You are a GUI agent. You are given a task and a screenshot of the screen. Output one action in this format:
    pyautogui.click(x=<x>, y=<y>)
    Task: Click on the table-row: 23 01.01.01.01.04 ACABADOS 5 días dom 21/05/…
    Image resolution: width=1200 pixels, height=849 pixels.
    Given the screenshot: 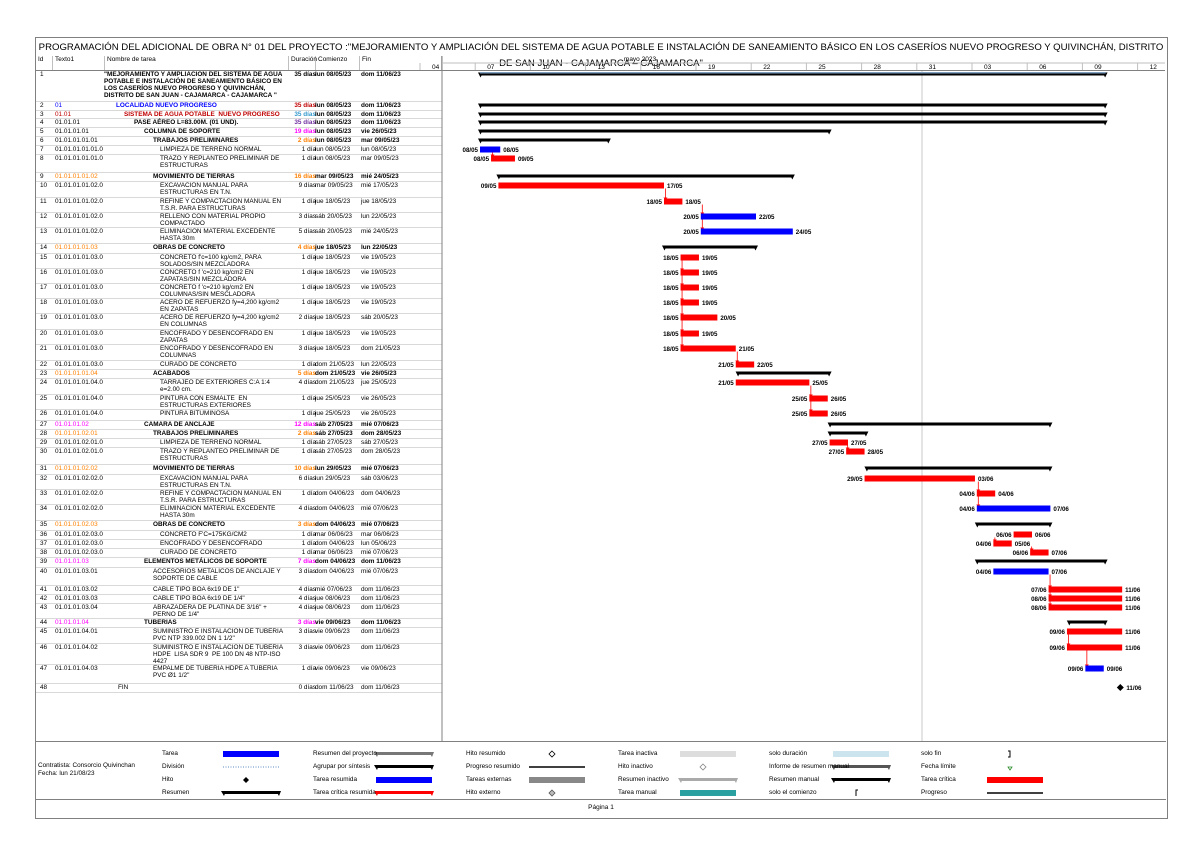 What is the action you would take?
    pyautogui.click(x=239, y=373)
    